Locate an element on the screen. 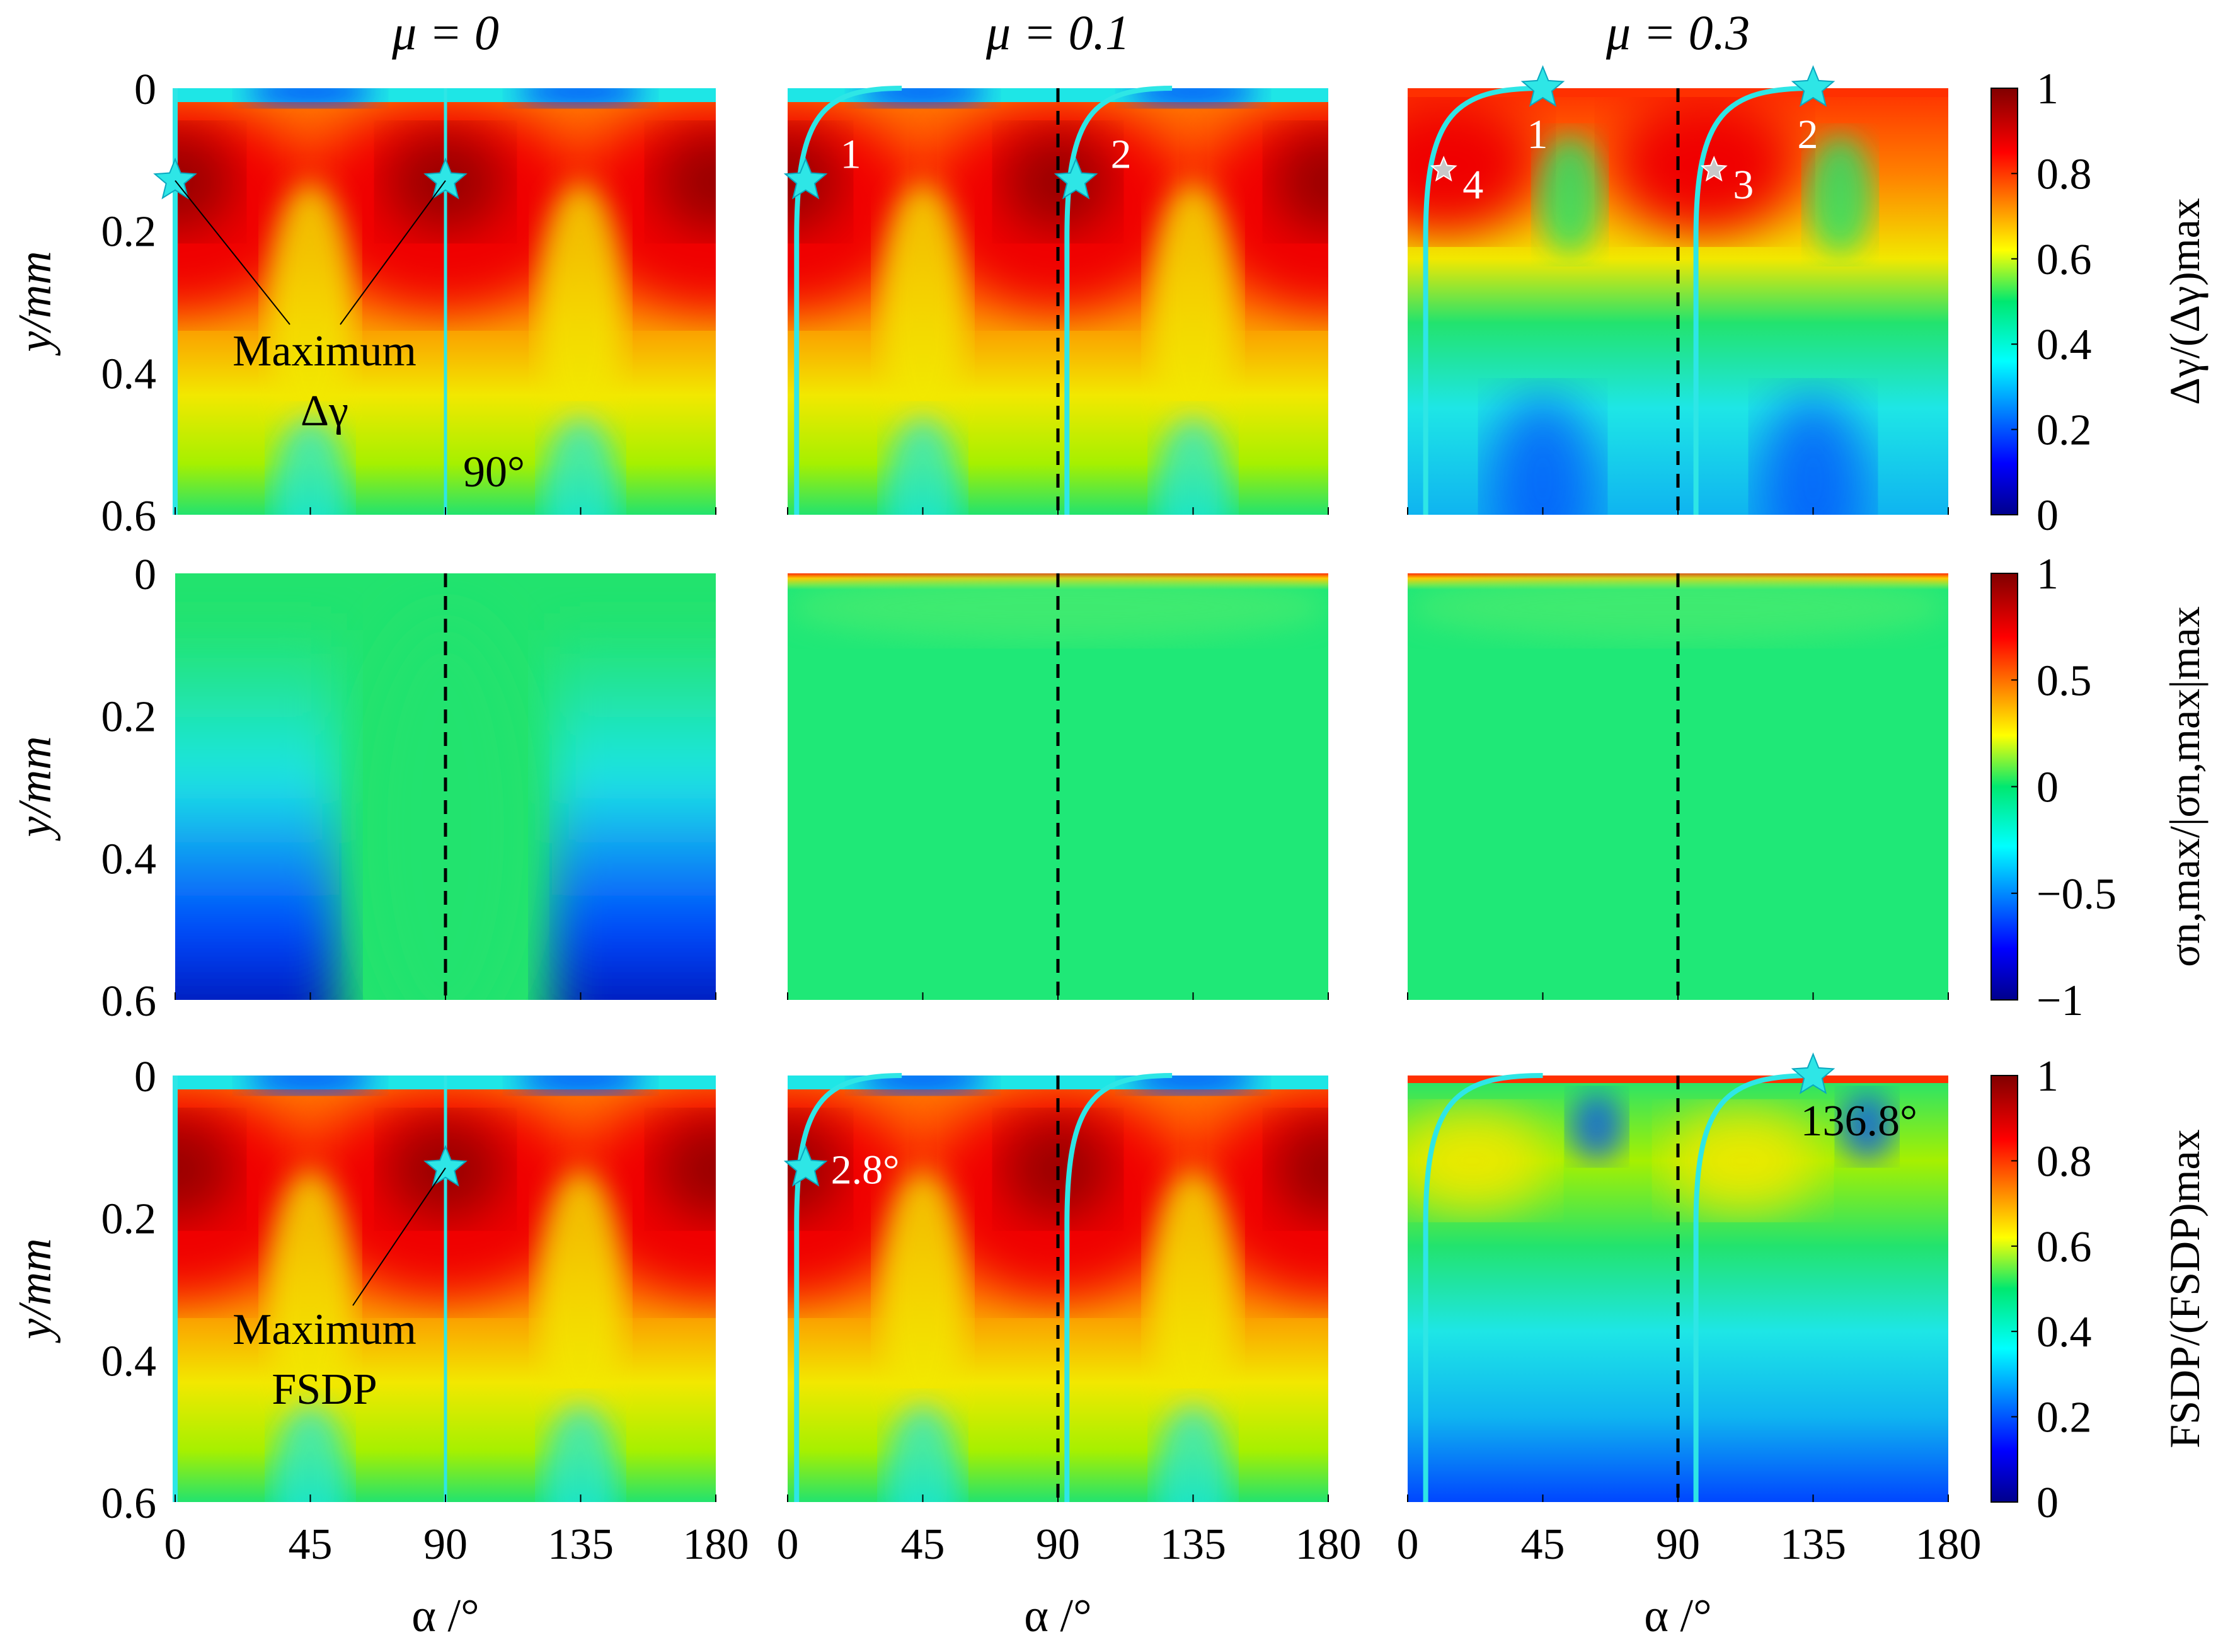 The image size is (2223, 1652). marker-label: 4 is located at coordinates (1472, 185).